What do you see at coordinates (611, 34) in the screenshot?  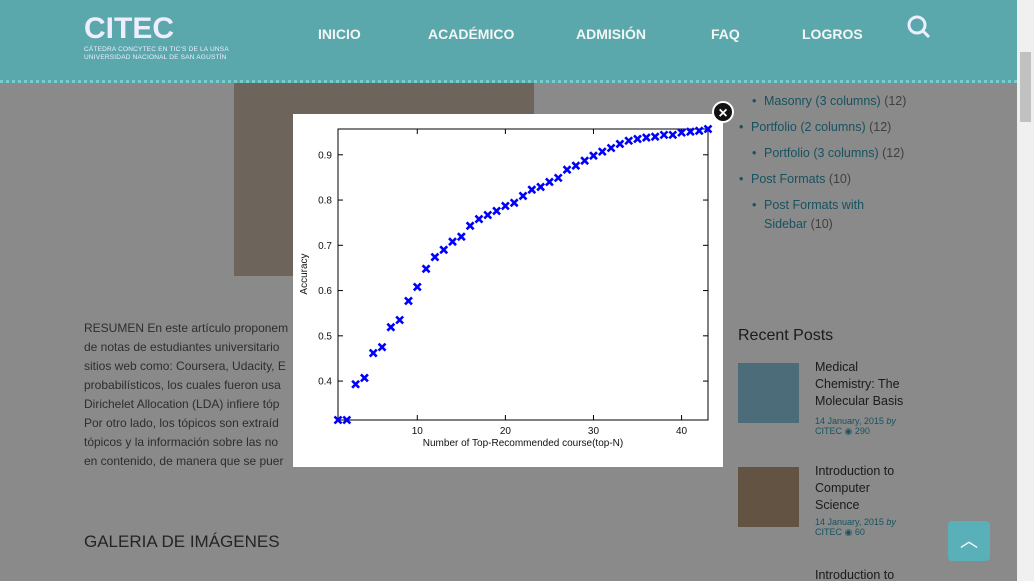 I see `nav-item: ADMISIÓN` at bounding box center [611, 34].